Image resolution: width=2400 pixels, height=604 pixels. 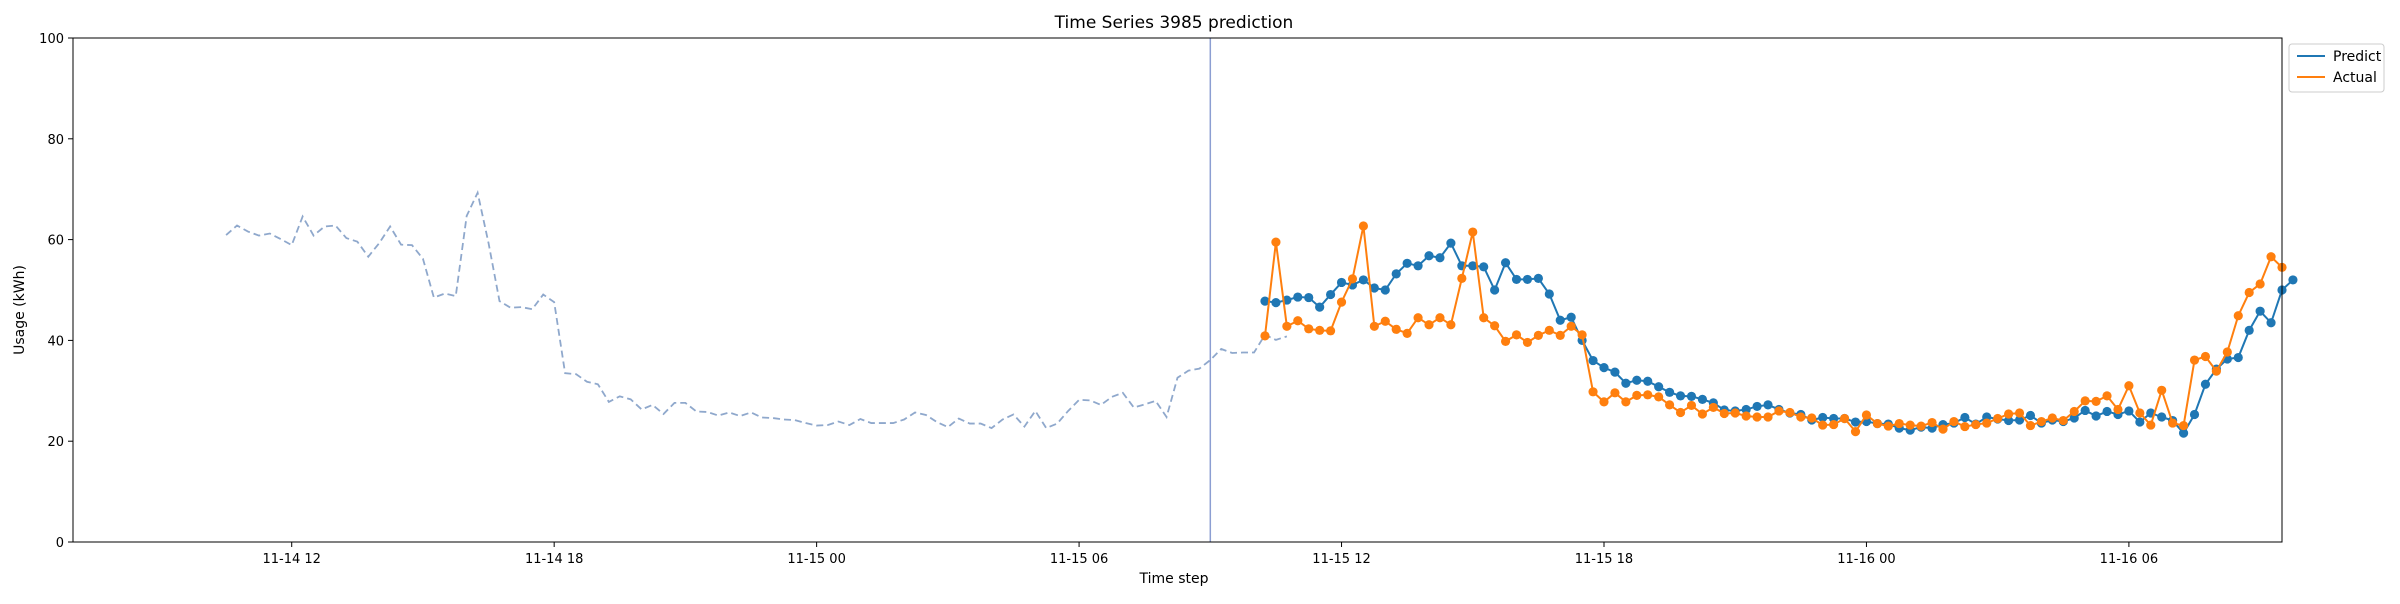 I want to click on x-tick-label: 11-14 12, so click(x=291, y=559).